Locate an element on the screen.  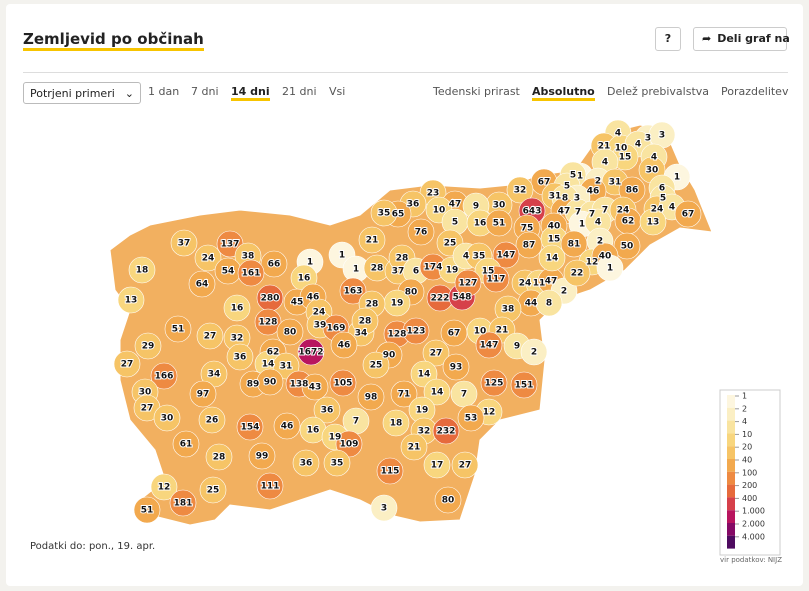
municipality-value: 14 is located at coordinates (268, 365).